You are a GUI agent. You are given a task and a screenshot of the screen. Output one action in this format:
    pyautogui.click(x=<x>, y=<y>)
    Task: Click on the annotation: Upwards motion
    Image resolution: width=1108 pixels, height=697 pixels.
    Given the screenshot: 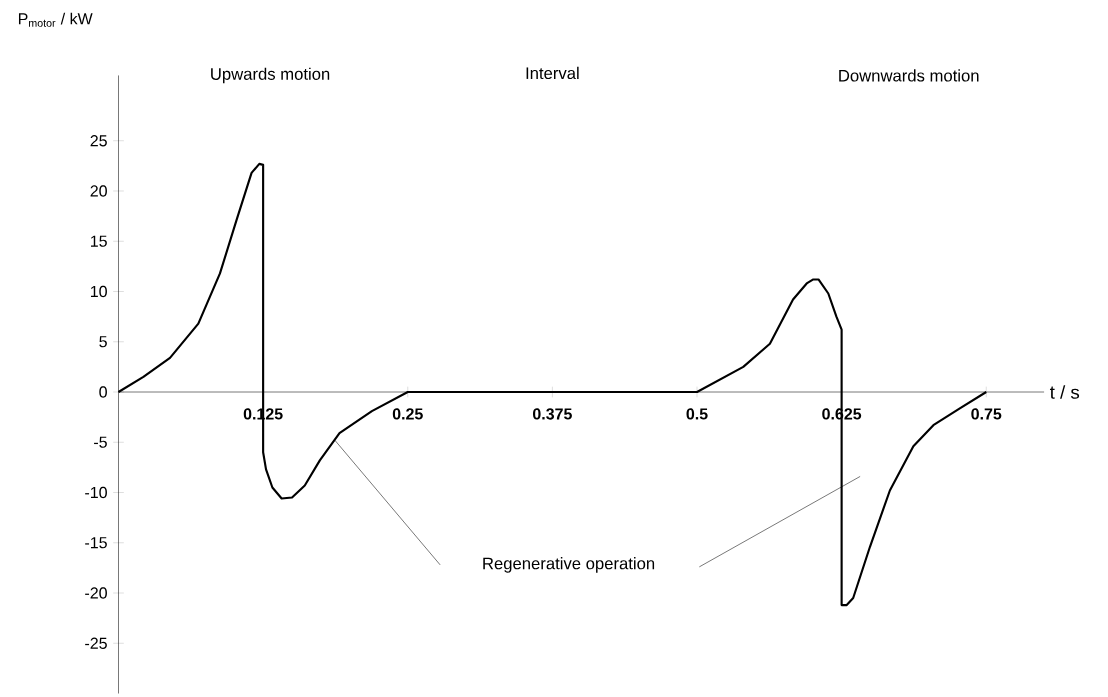 What is the action you would take?
    pyautogui.click(x=270, y=75)
    